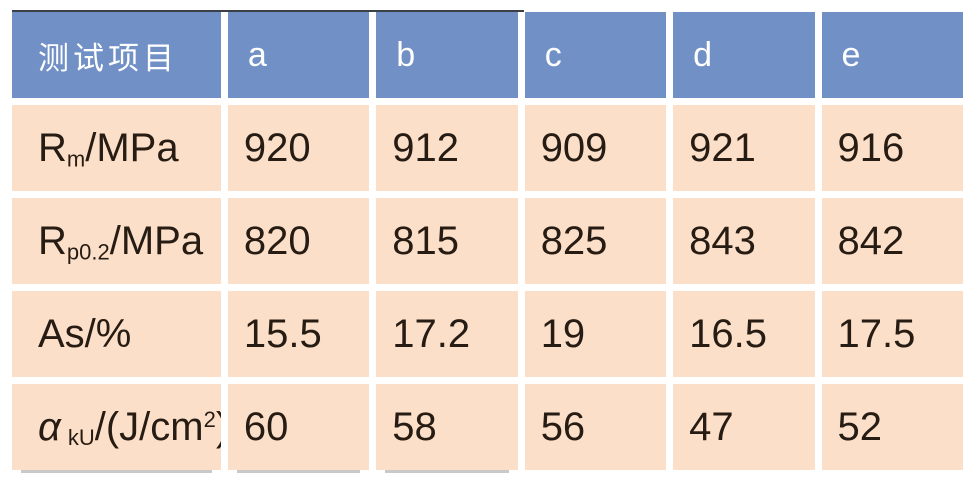  I want to click on table-cell-as-e: 17.5, so click(892, 334).